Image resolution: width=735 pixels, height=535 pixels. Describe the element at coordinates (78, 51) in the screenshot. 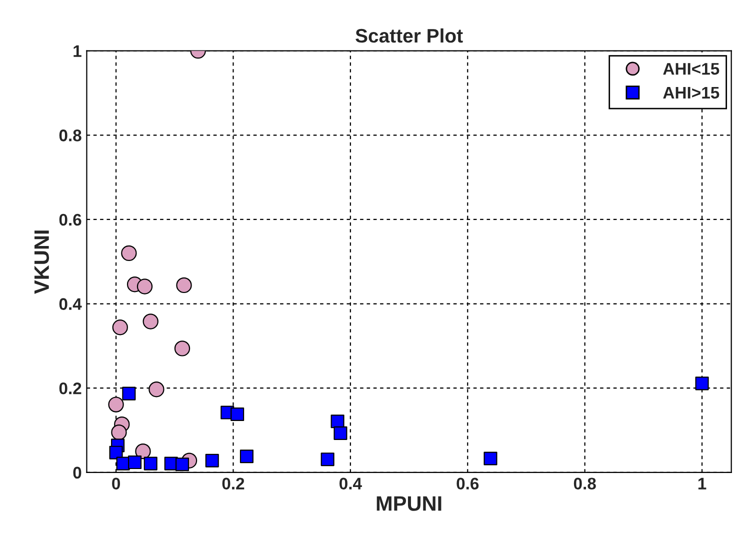

I see `y-tick-label: 1` at that location.